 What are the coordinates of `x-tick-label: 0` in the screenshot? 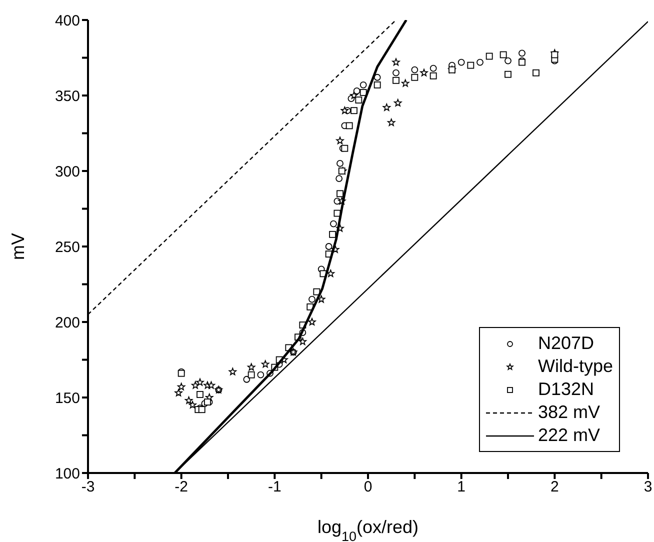 It's located at (368, 487).